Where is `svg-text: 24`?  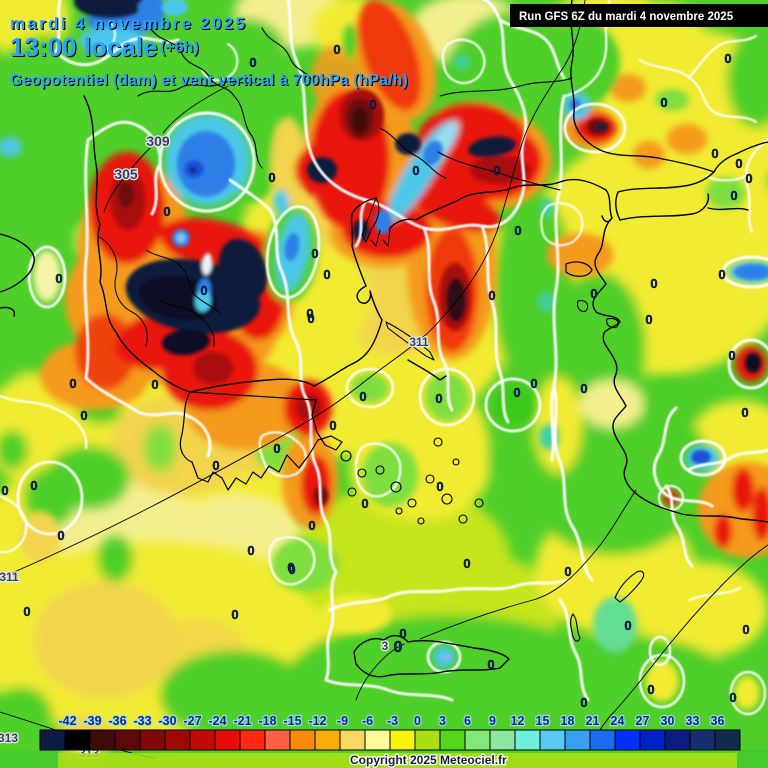
svg-text: 24 is located at coordinates (618, 721).